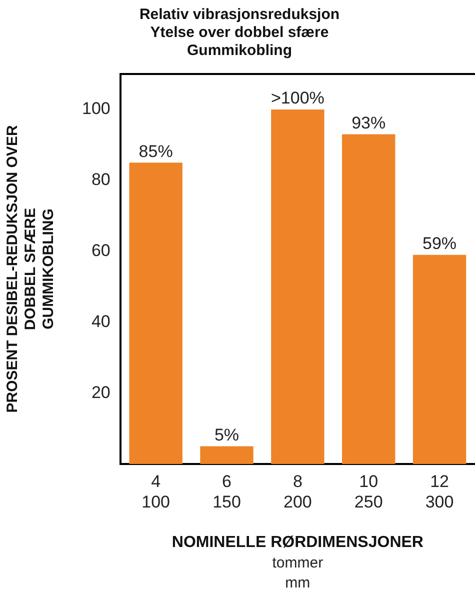  Describe the element at coordinates (298, 563) in the screenshot. I see `text: tommer` at that location.